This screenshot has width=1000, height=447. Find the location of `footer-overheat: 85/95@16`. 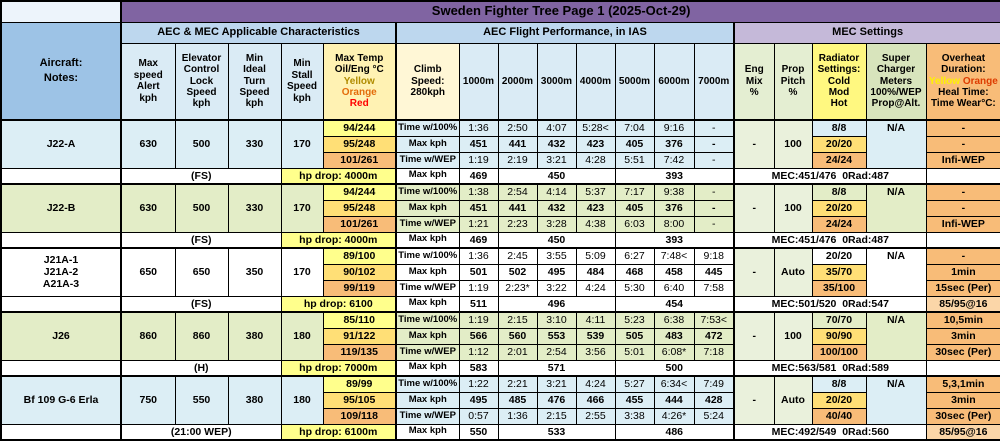

footer-overheat: 85/95@16 is located at coordinates (962, 432).